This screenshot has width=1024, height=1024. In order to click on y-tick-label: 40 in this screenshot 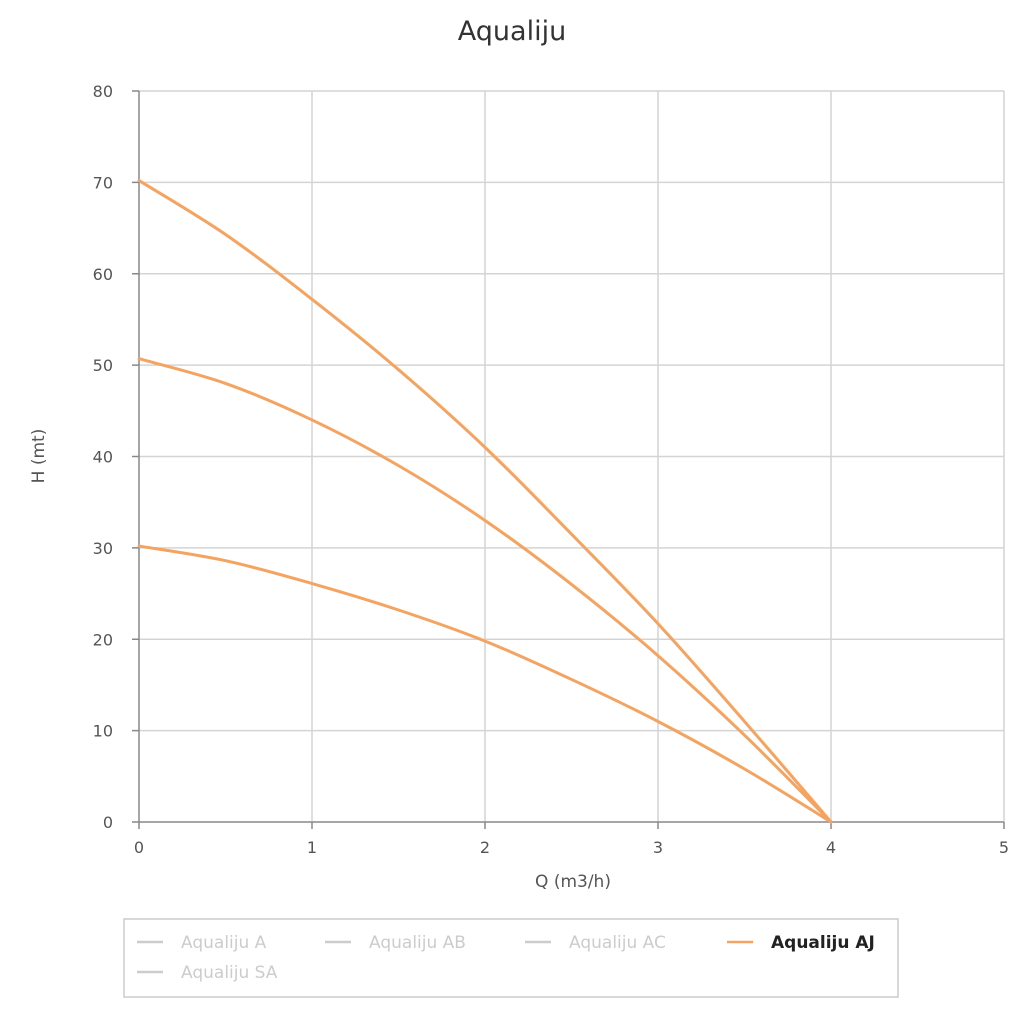, I will do `click(103, 457)`.